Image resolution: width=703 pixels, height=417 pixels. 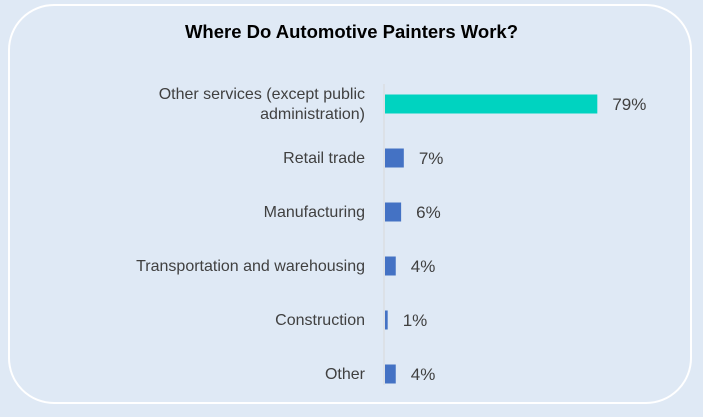 What do you see at coordinates (415, 320) in the screenshot?
I see `value-label: 1%` at bounding box center [415, 320].